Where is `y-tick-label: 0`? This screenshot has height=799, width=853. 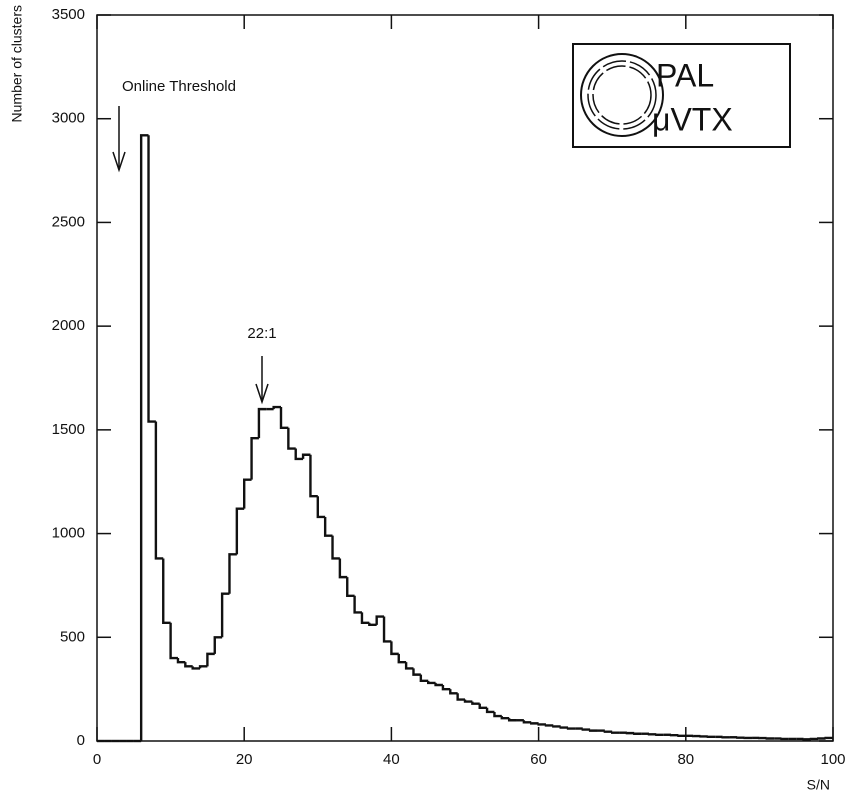 y-tick-label: 0 is located at coordinates (81, 740).